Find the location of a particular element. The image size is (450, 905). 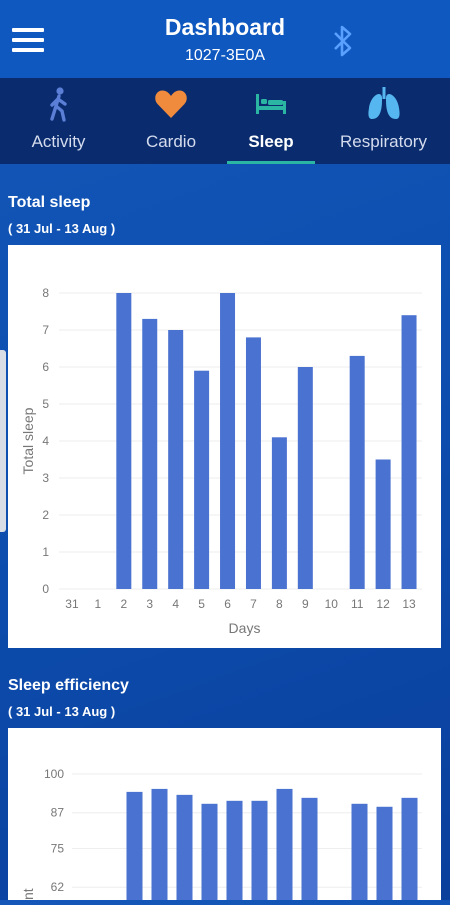

y-axis-label: nt is located at coordinates (28, 894).